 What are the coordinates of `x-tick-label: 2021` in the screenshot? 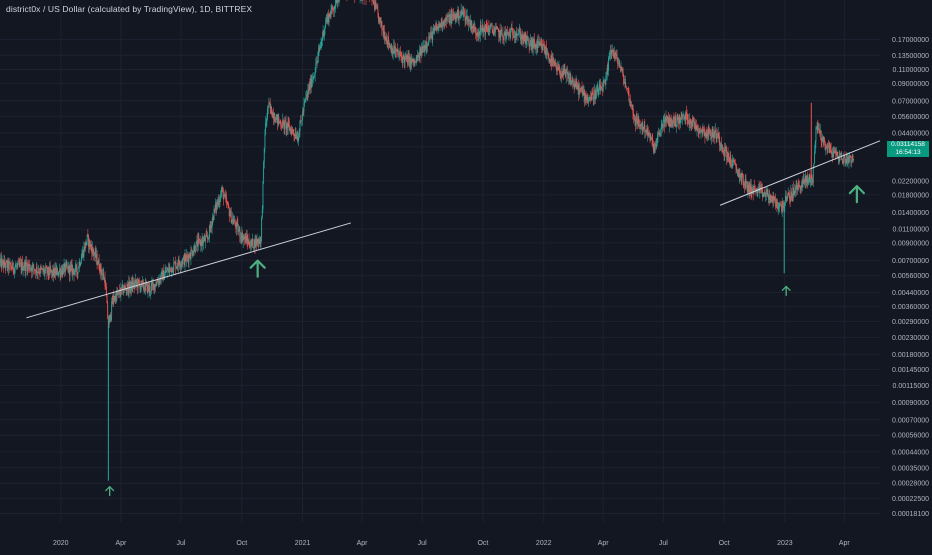 It's located at (303, 543).